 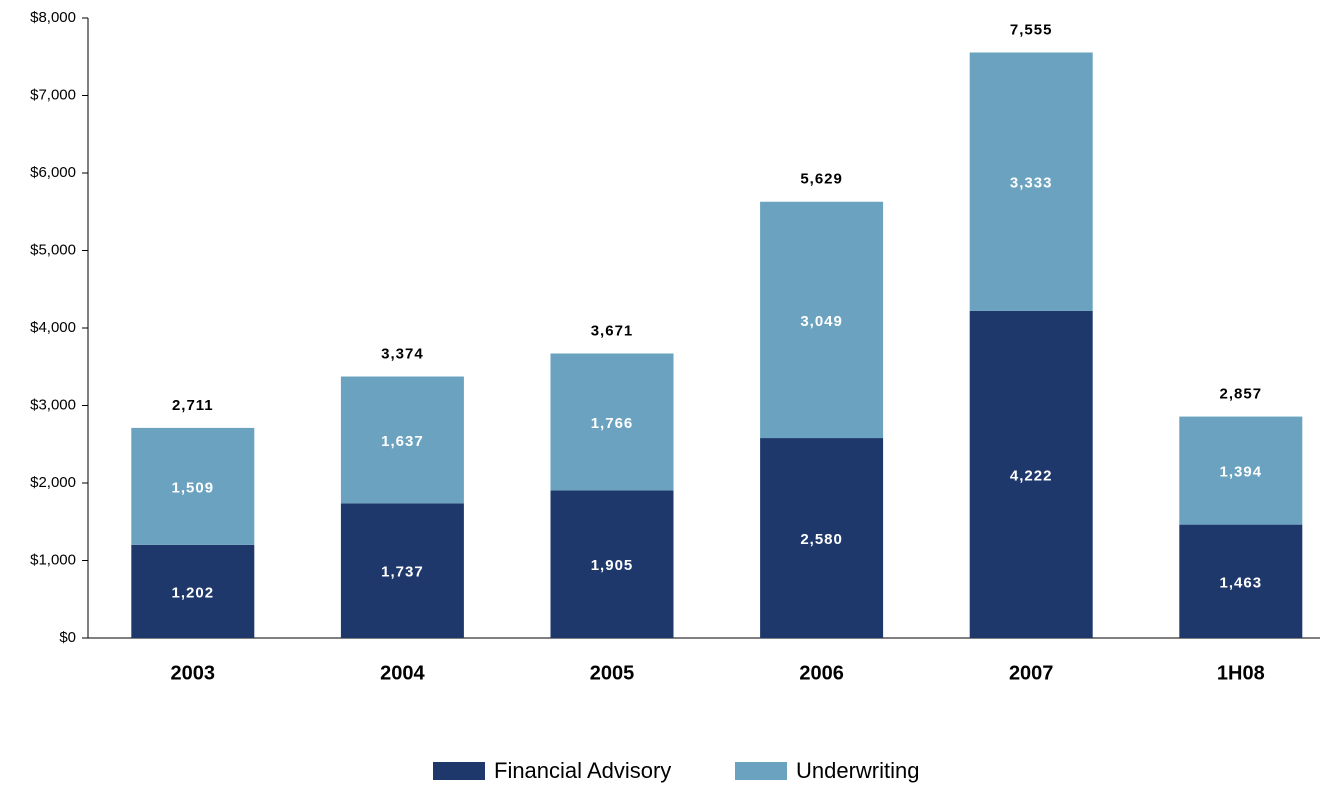 I want to click on total-label: 2,857, so click(x=1241, y=394).